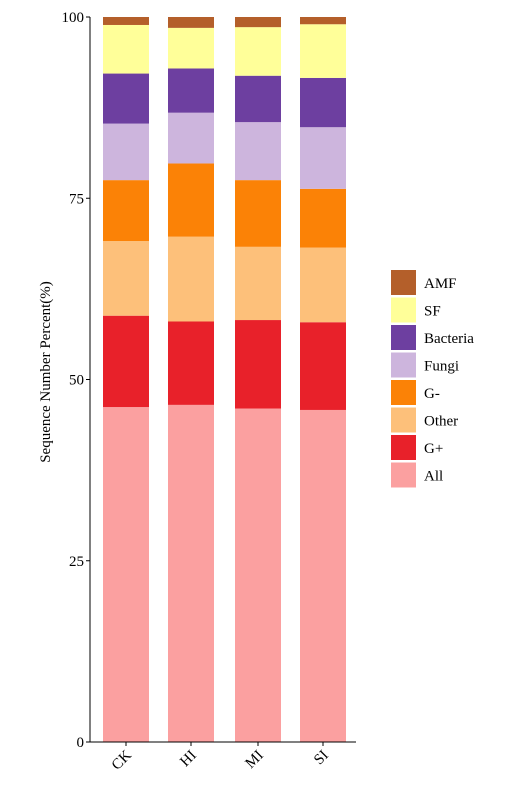 The width and height of the screenshot is (512, 785). What do you see at coordinates (258, 99) in the screenshot?
I see `bar-segment-mi-bacteria` at bounding box center [258, 99].